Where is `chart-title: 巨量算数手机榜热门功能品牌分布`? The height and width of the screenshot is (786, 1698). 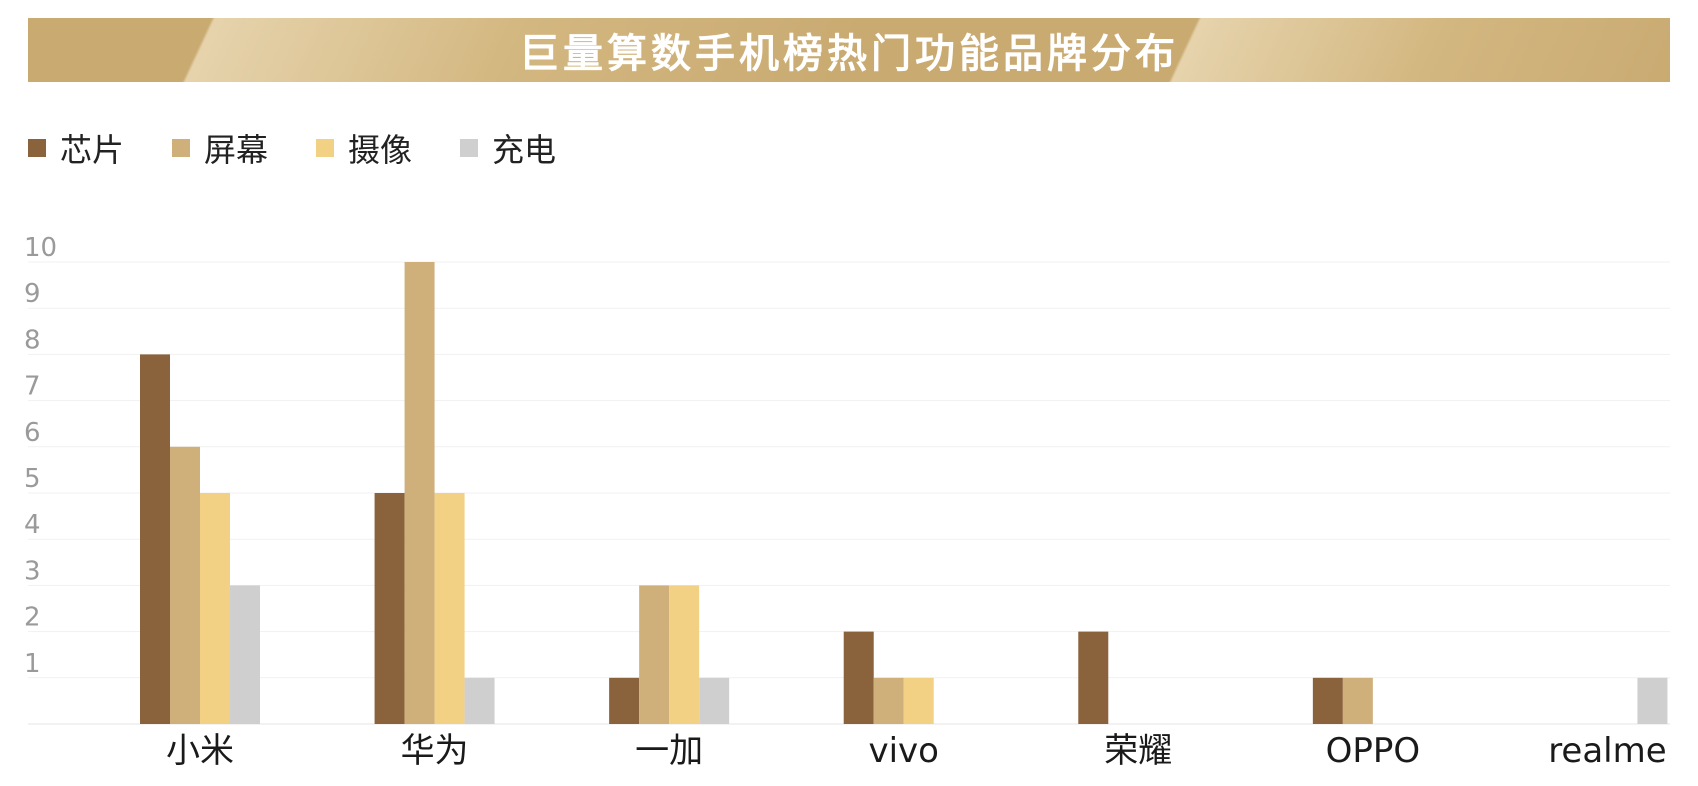 chart-title: 巨量算数手机榜热门功能品牌分布 is located at coordinates (849, 54).